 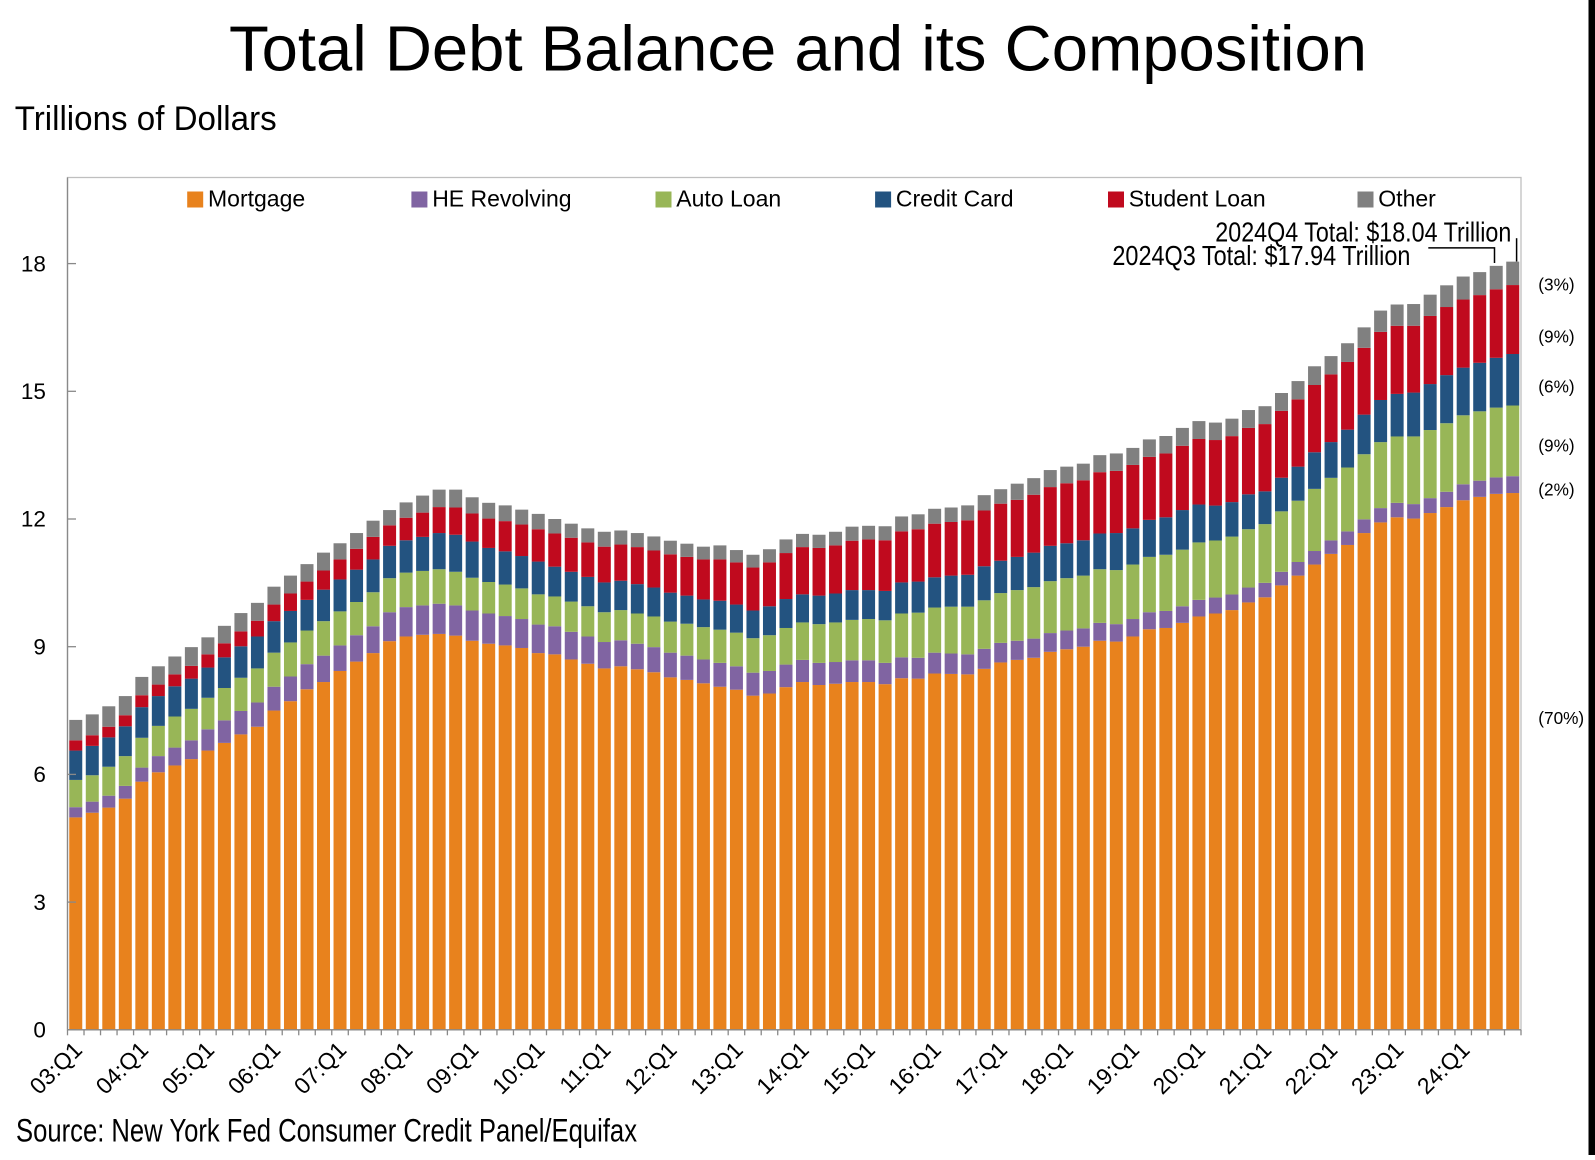 What do you see at coordinates (1556, 490) in the screenshot?
I see `svg-text: (2%)` at bounding box center [1556, 490].